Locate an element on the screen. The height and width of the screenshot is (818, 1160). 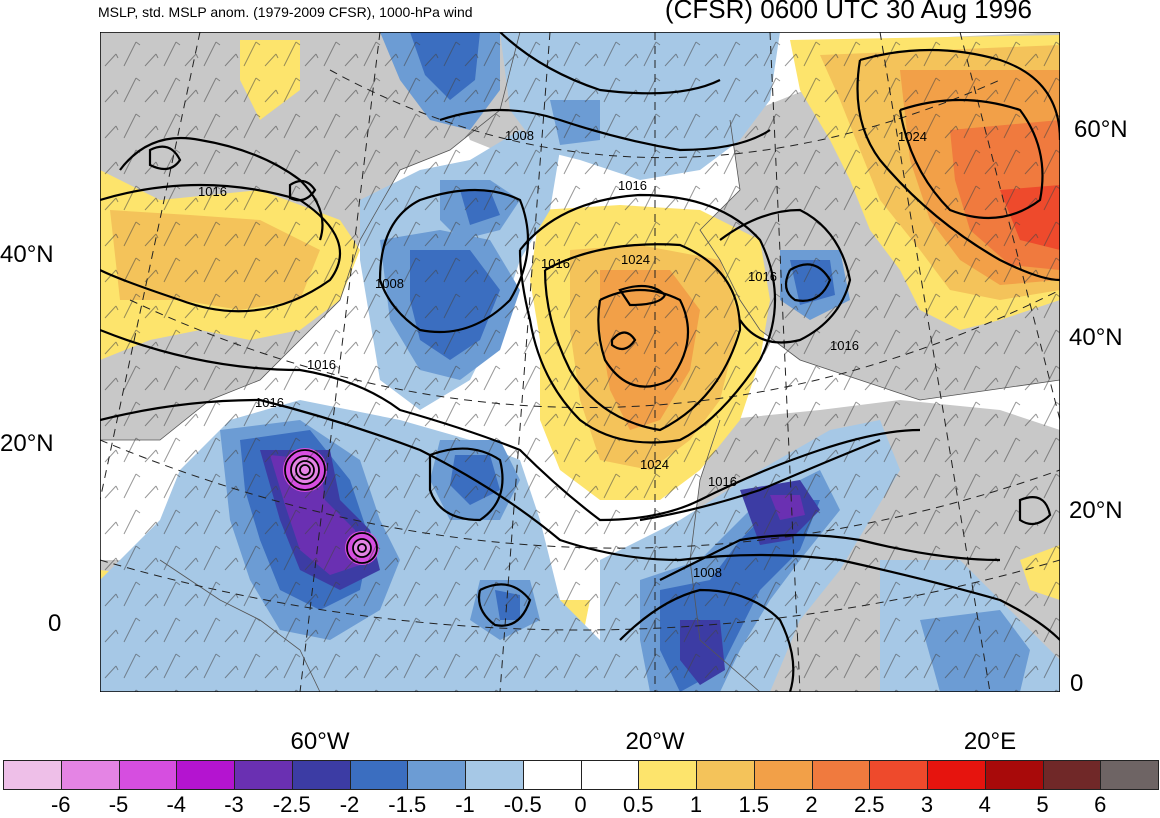
lat-label-left-20n: 20°N is located at coordinates (27, 443).